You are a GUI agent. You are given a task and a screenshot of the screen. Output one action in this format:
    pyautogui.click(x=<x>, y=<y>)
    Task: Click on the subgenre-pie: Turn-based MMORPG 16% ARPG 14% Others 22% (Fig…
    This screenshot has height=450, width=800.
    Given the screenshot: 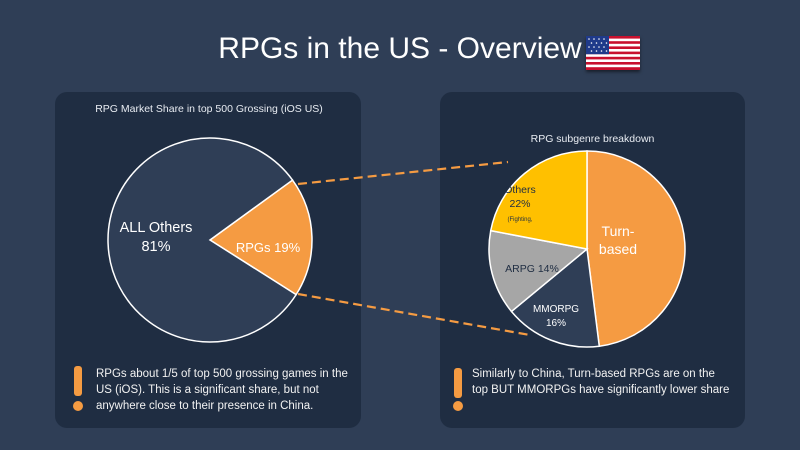 What is the action you would take?
    pyautogui.click(x=587, y=249)
    